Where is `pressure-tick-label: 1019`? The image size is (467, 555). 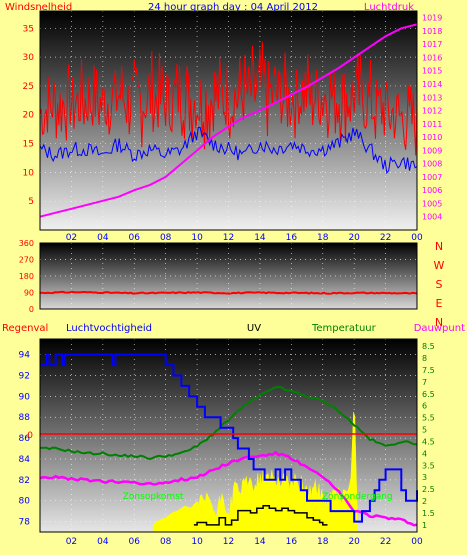 pressure-tick-label: 1019 is located at coordinates (432, 18).